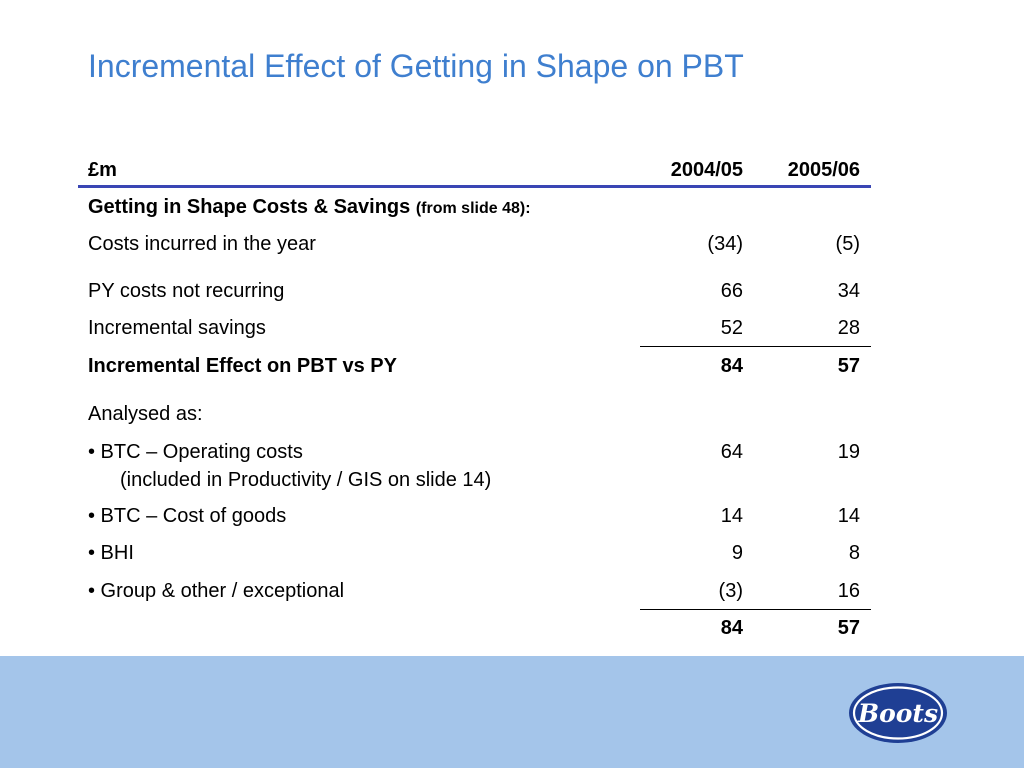  Describe the element at coordinates (186, 291) in the screenshot. I see `row-label: PY costs not recurring` at that location.